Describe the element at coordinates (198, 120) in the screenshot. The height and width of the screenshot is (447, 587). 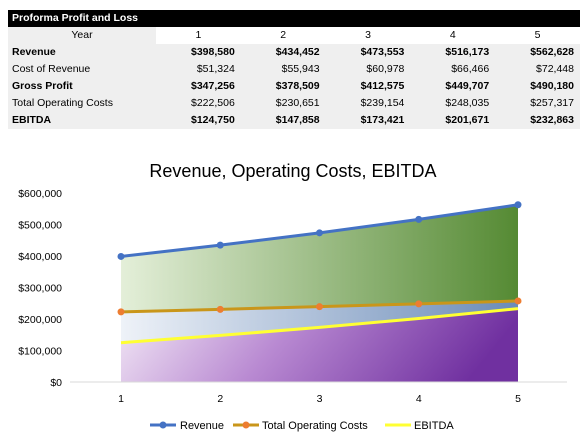
I see `table-cell: $124,750` at that location.